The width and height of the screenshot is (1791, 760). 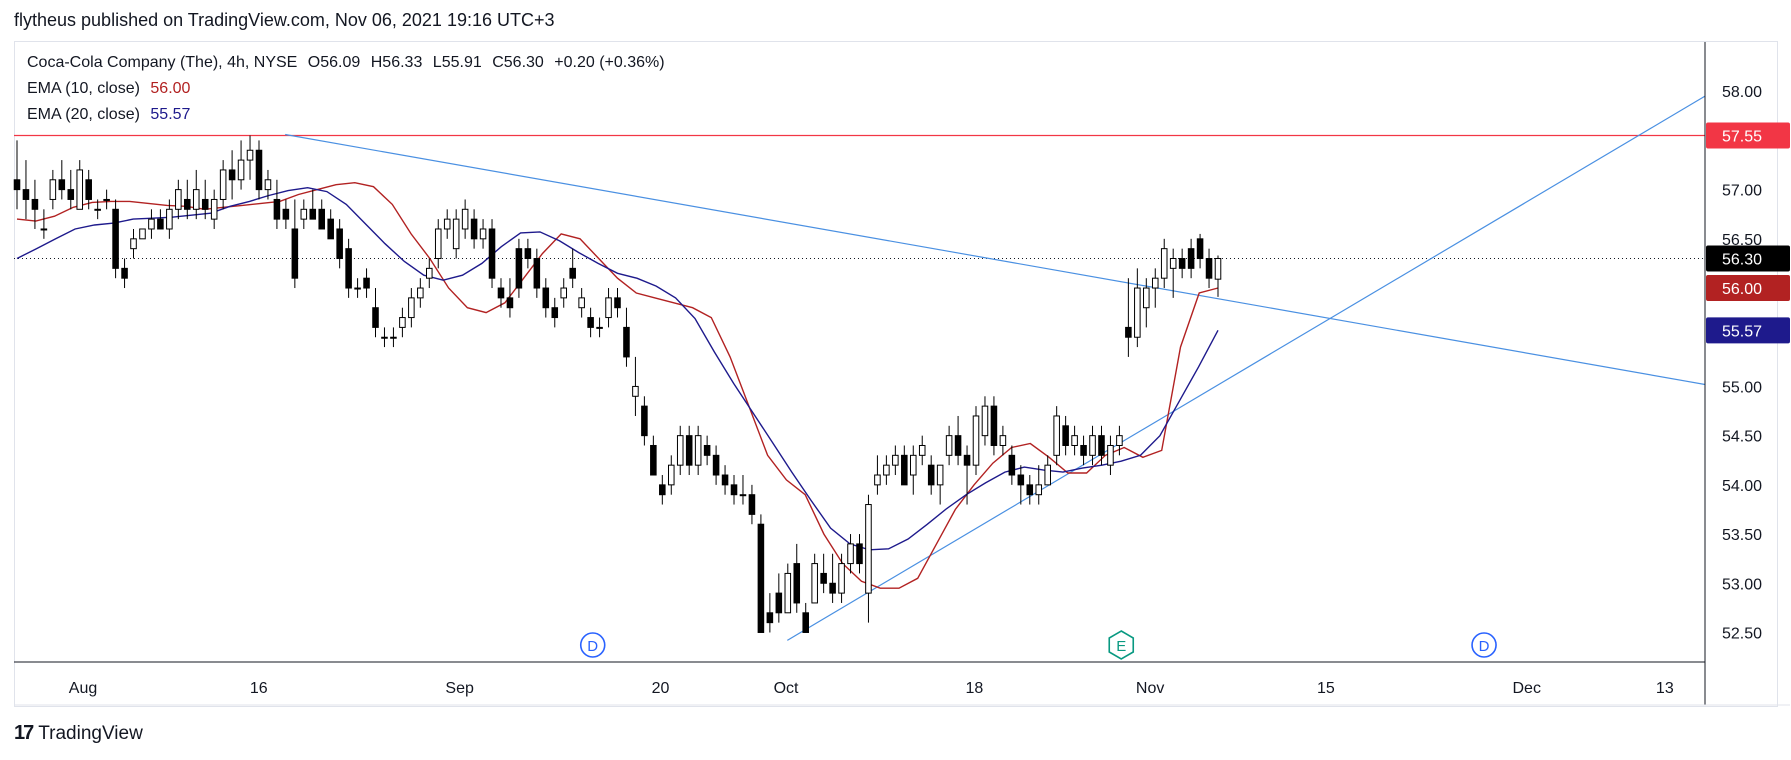 What do you see at coordinates (1326, 688) in the screenshot?
I see `x-tick-label-7: 15` at bounding box center [1326, 688].